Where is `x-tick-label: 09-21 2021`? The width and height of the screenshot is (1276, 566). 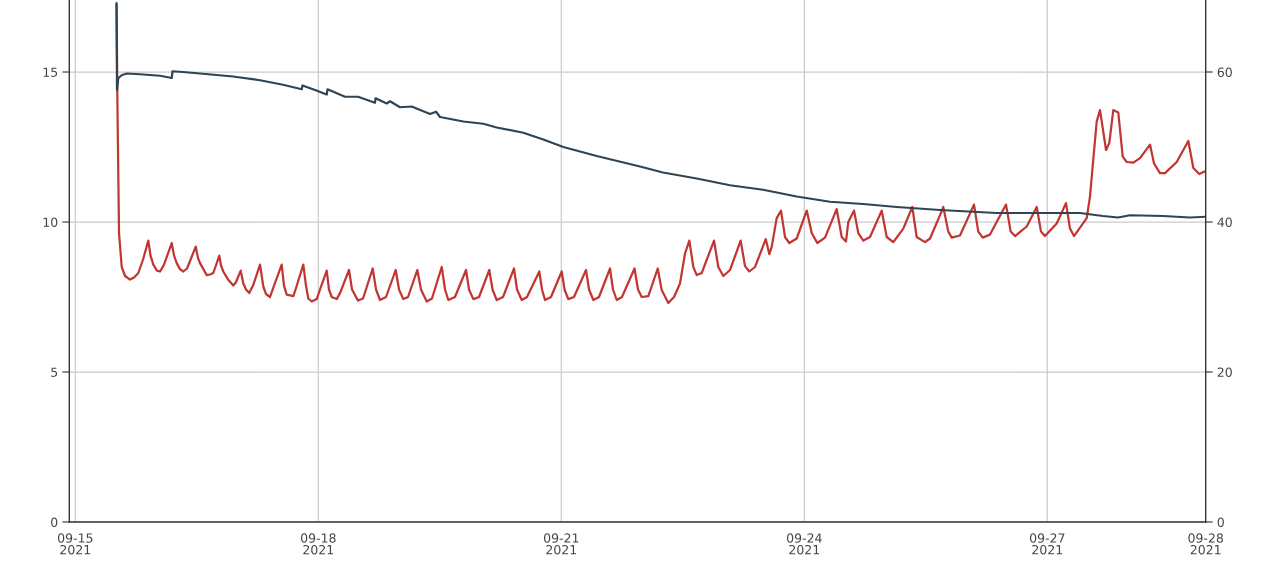
x-tick-label: 09-21 2021 is located at coordinates (561, 544).